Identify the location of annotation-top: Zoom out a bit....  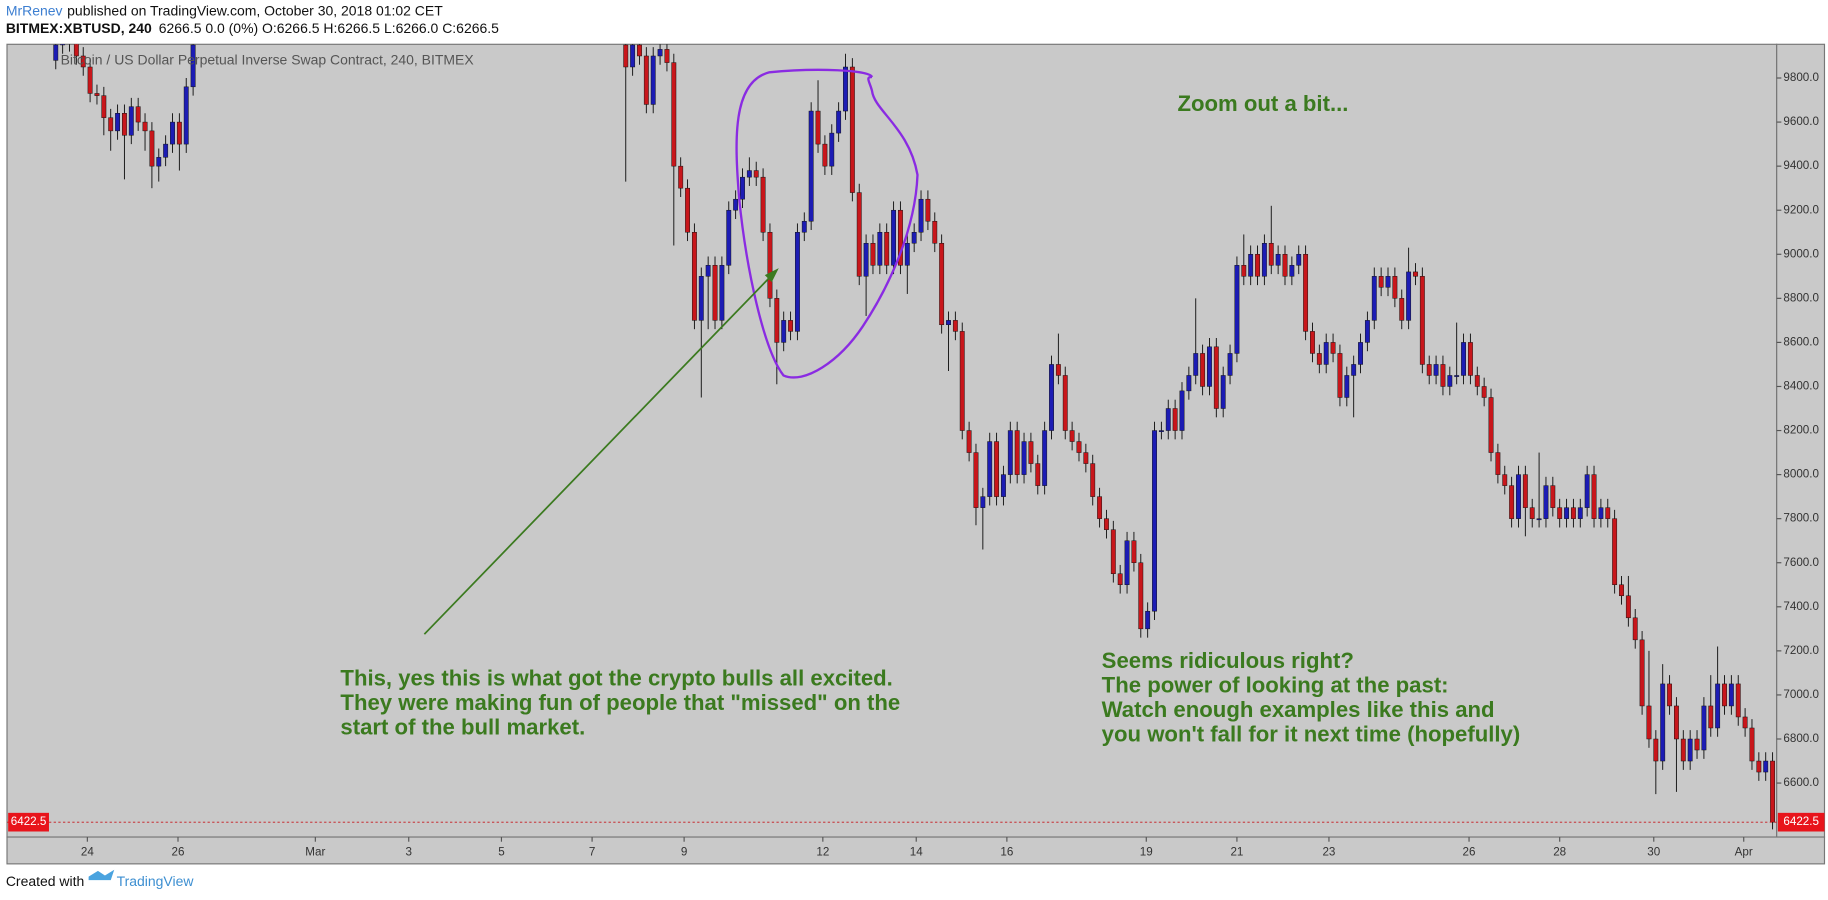
(1262, 103).